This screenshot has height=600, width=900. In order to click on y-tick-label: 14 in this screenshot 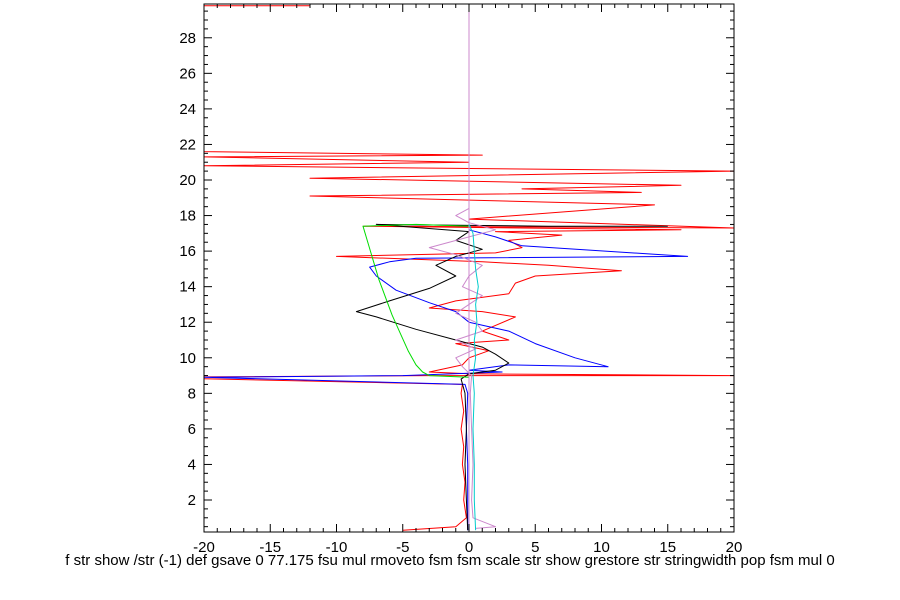, I will do `click(187, 287)`.